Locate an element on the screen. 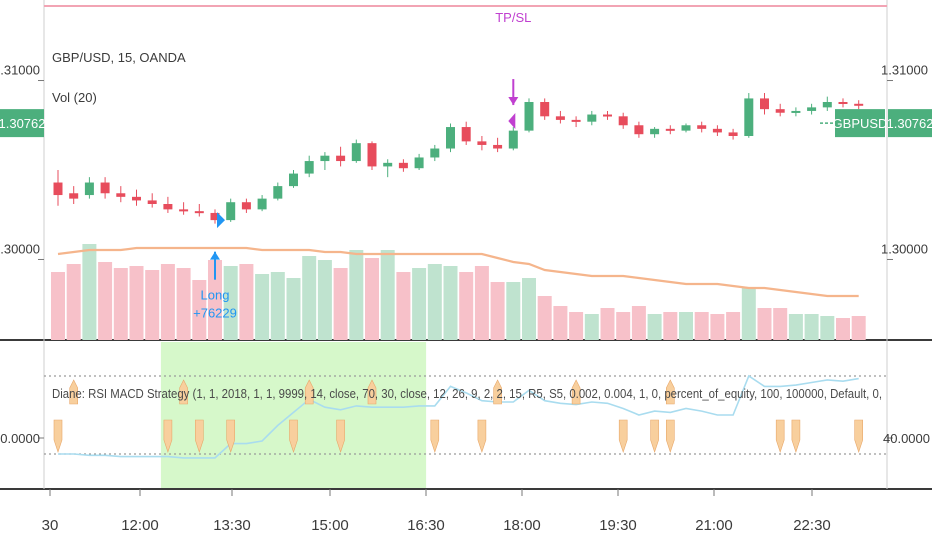 The height and width of the screenshot is (550, 932). right-last-price-tag is located at coordinates (910, 123).